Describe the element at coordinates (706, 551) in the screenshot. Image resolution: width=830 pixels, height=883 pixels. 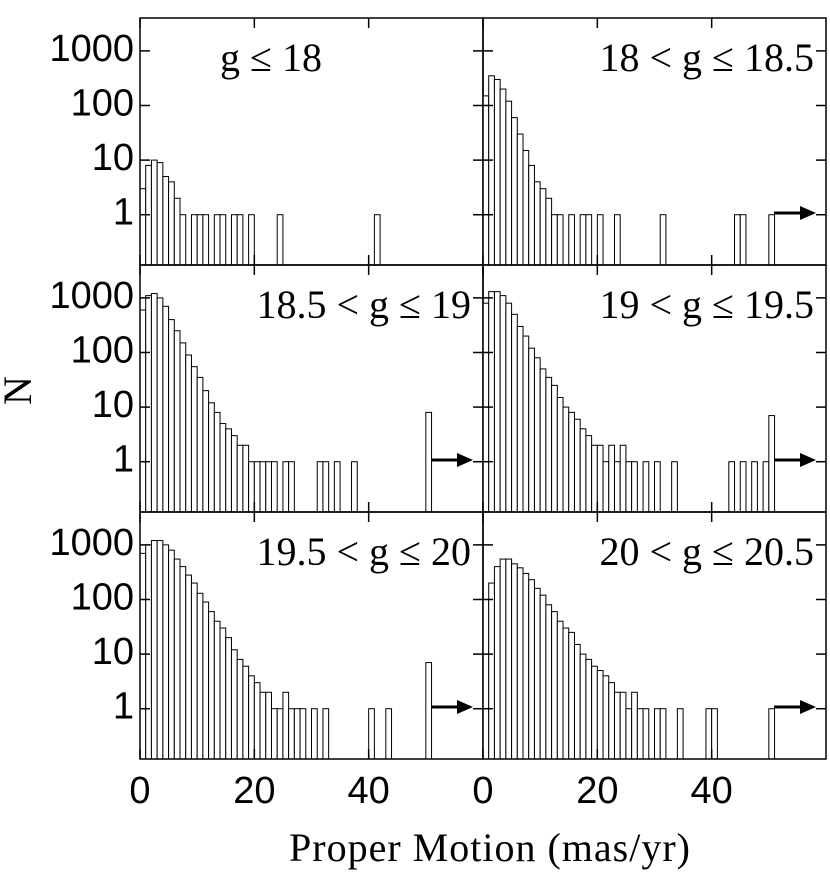
I see `panel-title: 20 < g ≤ 20.5` at that location.